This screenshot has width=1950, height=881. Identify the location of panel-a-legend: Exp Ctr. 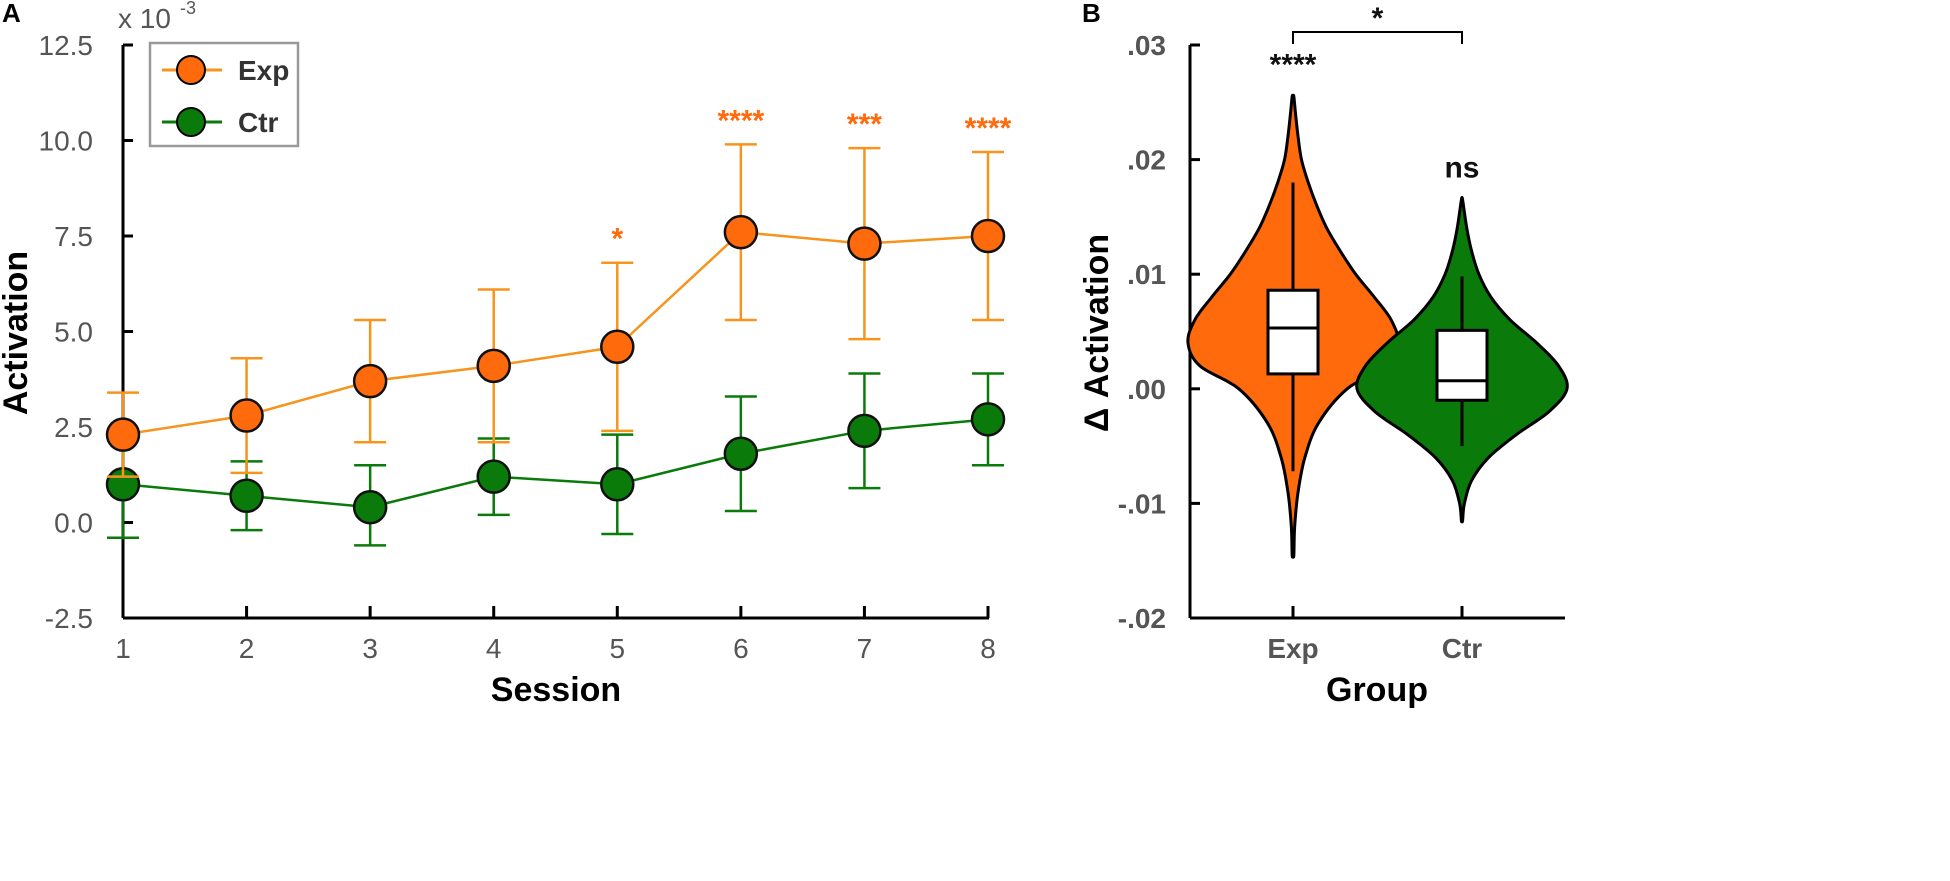
(224, 94).